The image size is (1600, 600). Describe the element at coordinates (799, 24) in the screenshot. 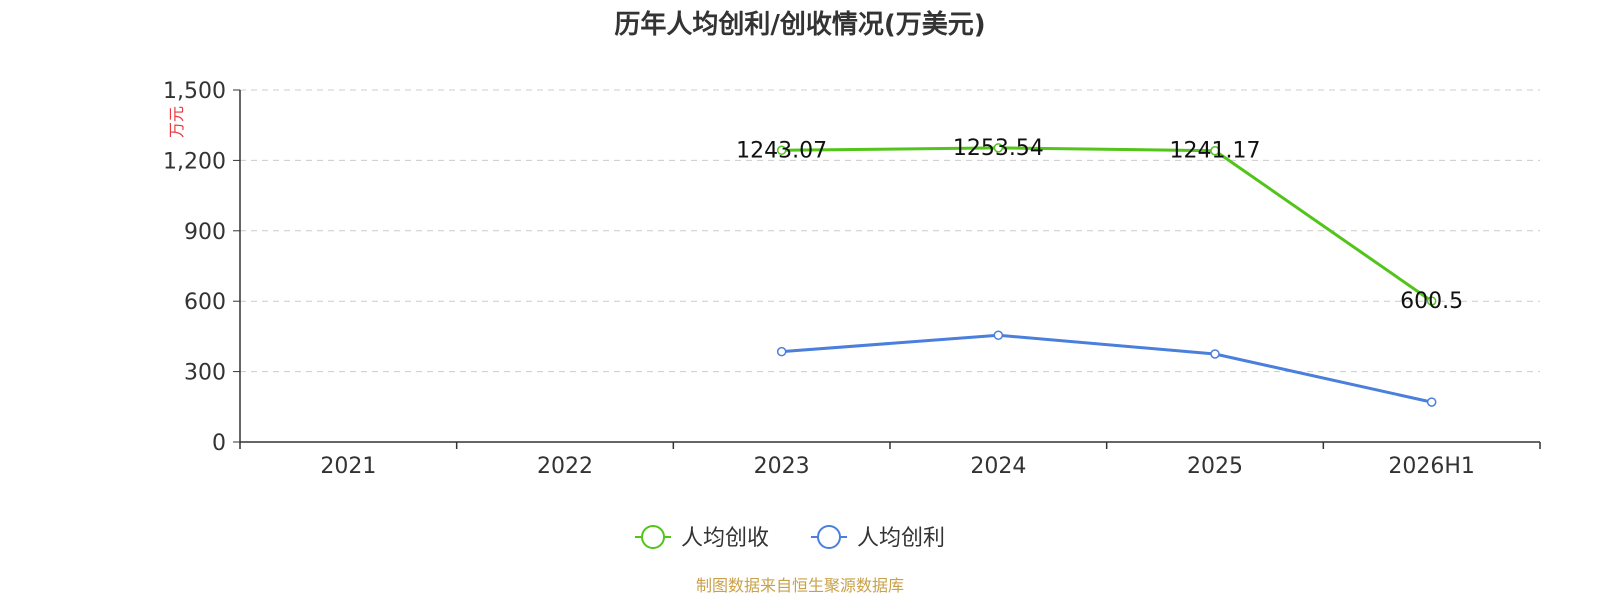

I see `chart-title: 历年人均创利/创收情况(万美元)` at that location.